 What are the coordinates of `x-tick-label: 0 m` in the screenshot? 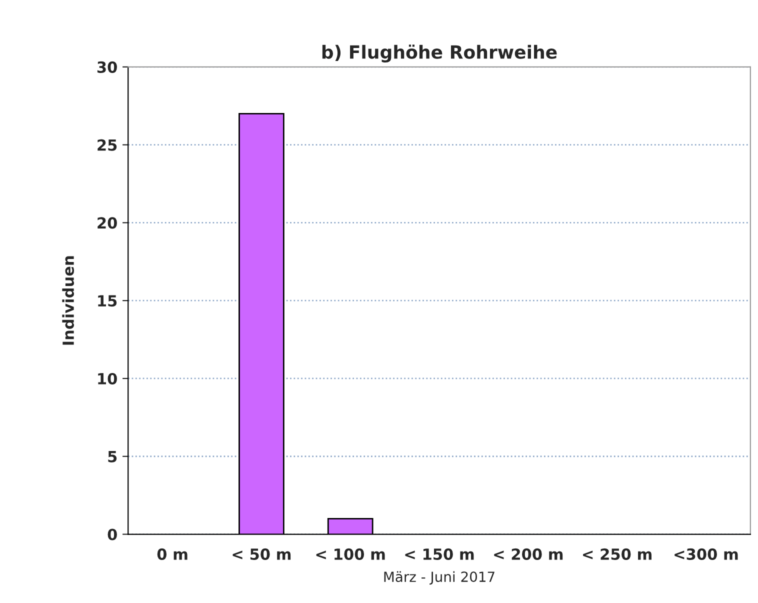 It's located at (172, 554).